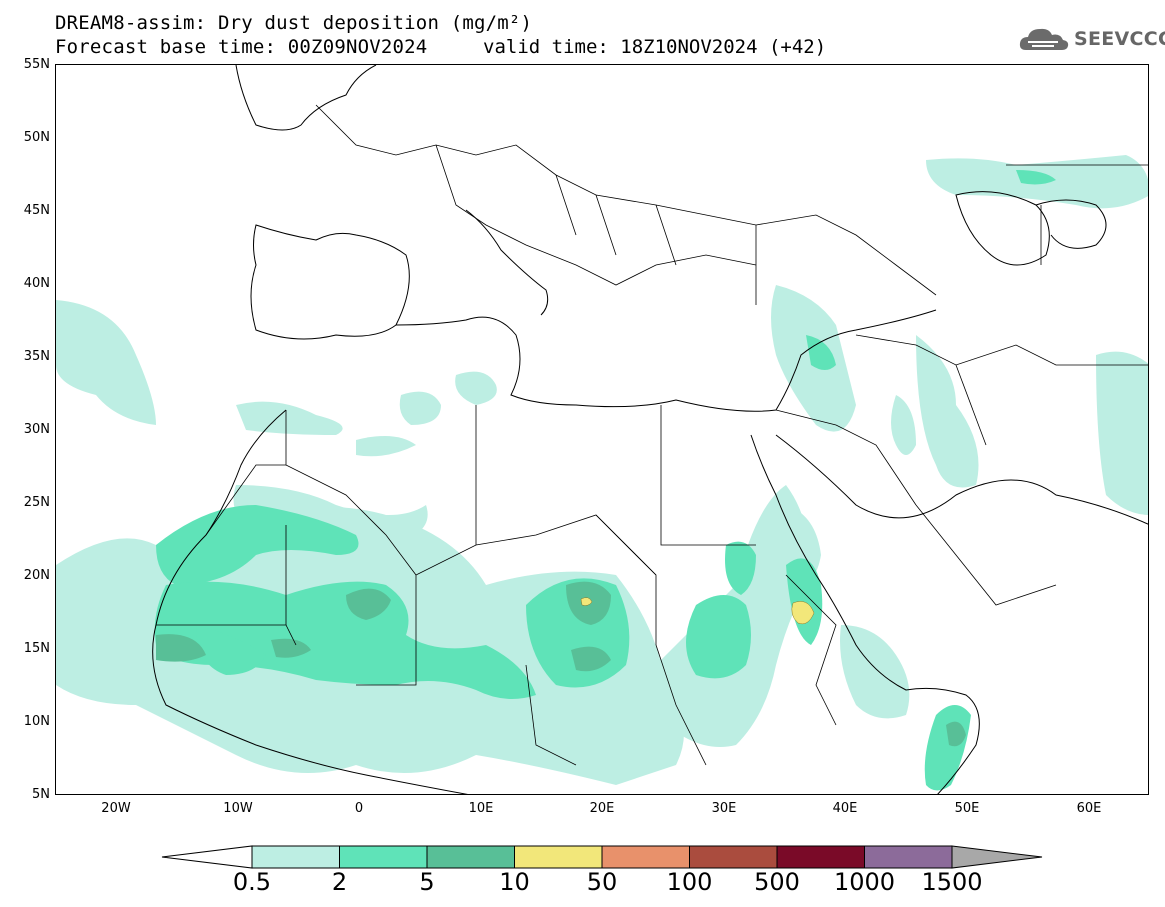 Image resolution: width=1165 pixels, height=907 pixels. Describe the element at coordinates (359, 808) in the screenshot. I see `lon-label: 0` at that location.